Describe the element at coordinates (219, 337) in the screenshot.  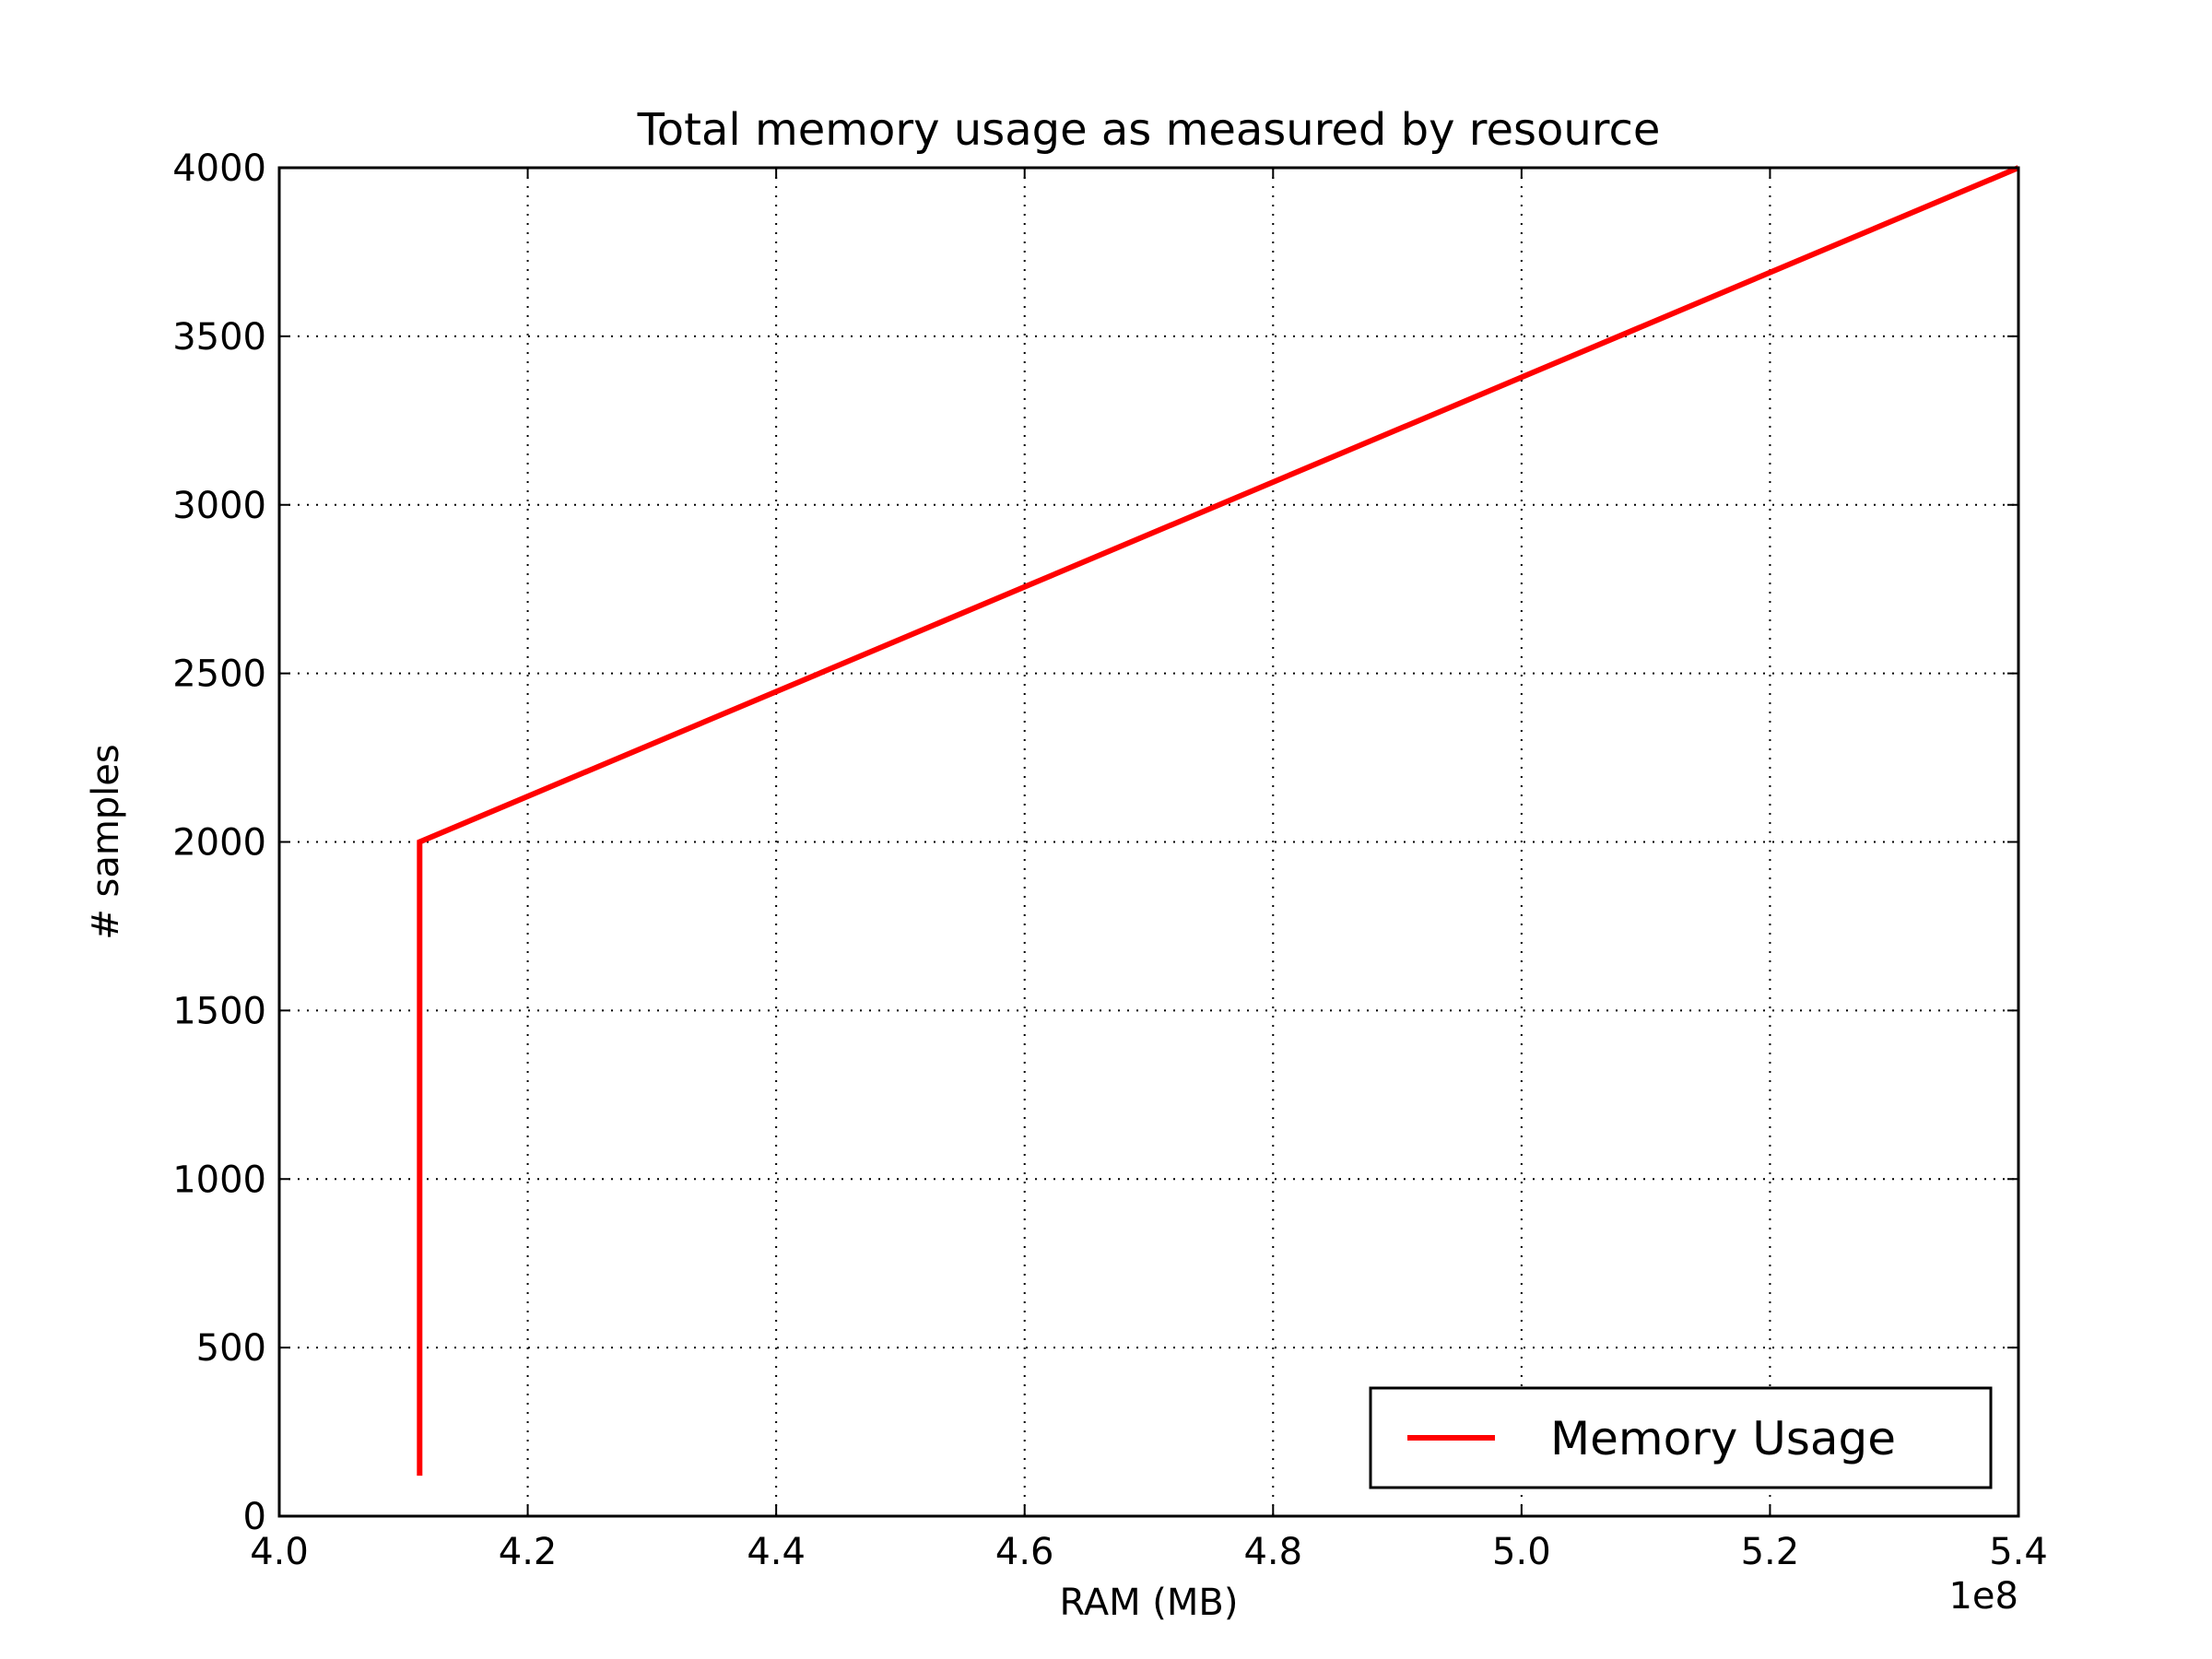
I see `y-tick-label: 3500` at that location.